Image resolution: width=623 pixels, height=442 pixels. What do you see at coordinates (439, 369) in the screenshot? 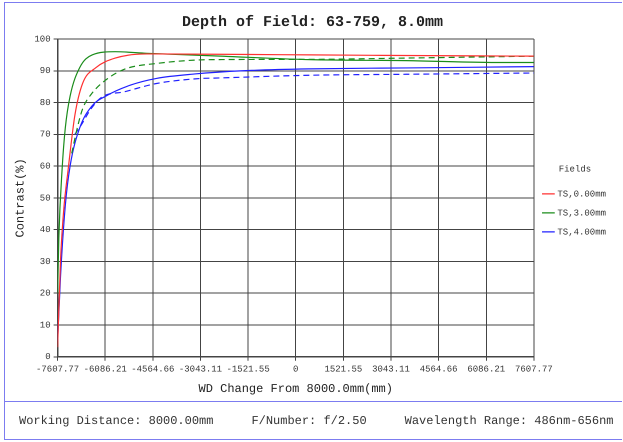
I see `x-tick-label: 4564.66` at bounding box center [439, 369].